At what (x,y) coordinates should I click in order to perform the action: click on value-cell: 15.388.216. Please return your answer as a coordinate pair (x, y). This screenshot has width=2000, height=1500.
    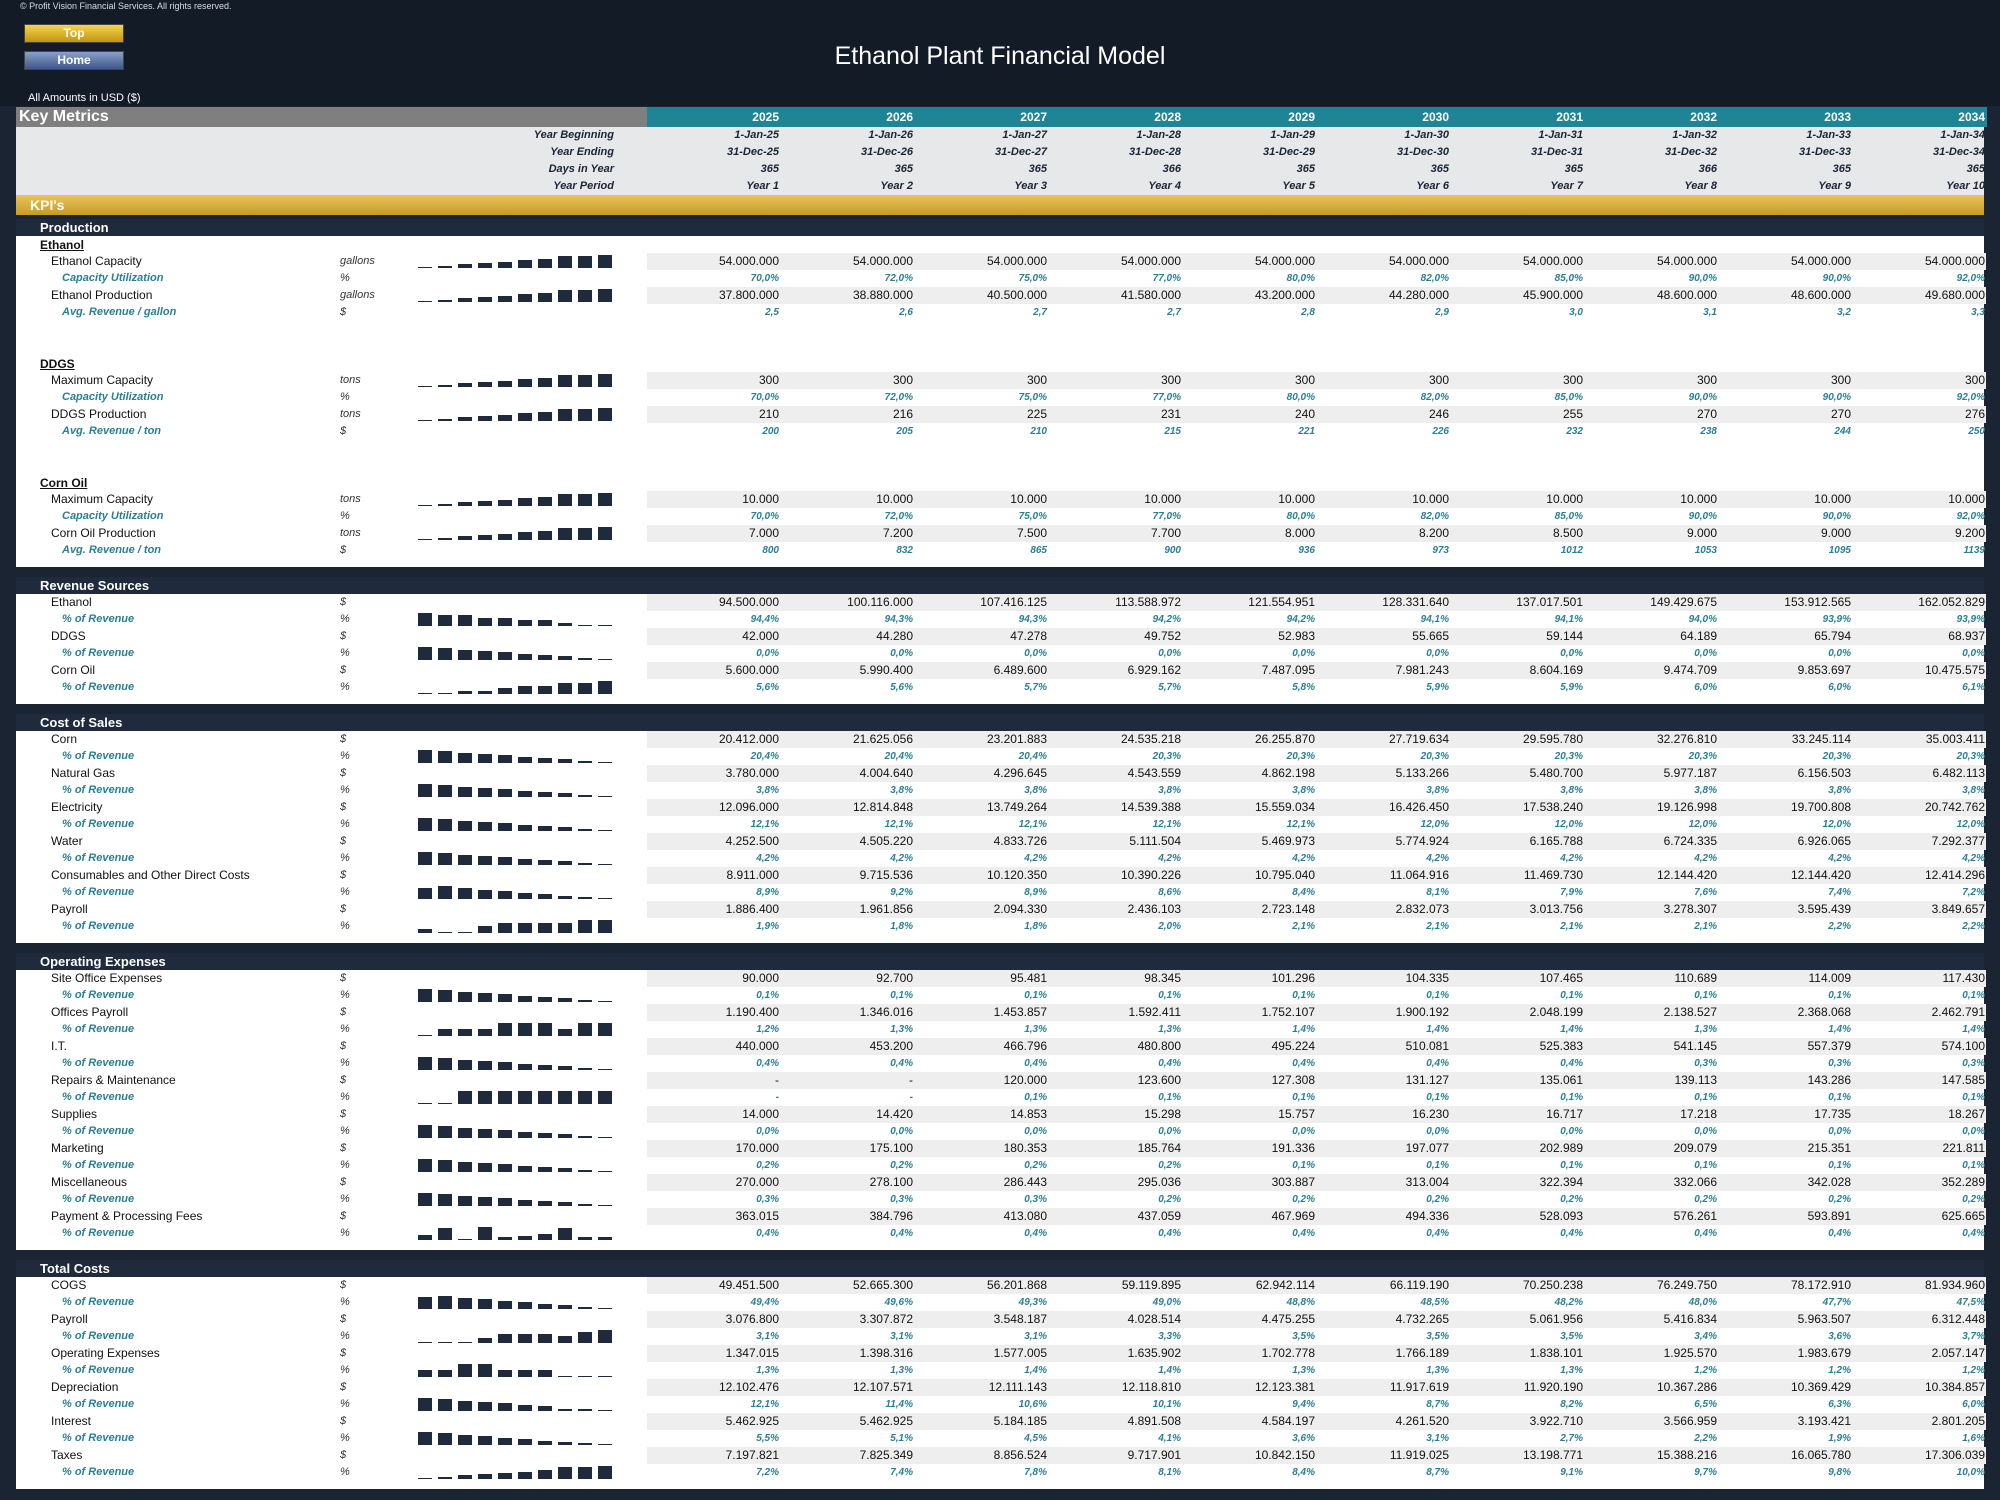
    Looking at the image, I should click on (1686, 1455).